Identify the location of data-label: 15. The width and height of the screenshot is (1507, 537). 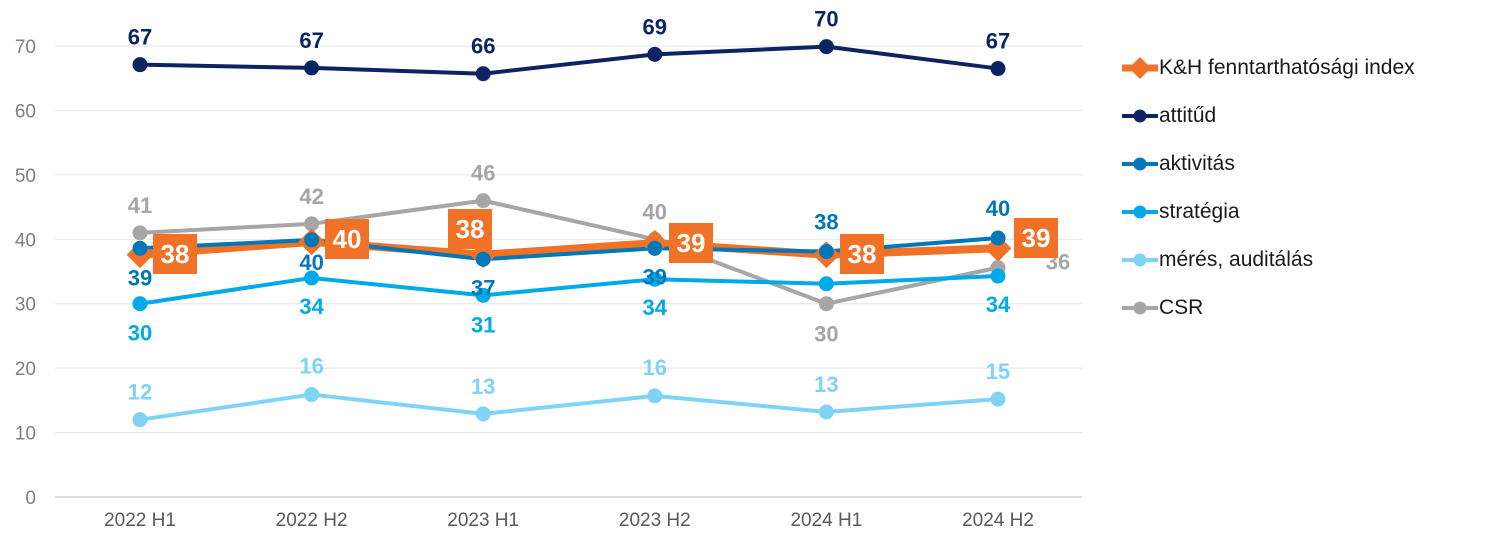
(998, 371).